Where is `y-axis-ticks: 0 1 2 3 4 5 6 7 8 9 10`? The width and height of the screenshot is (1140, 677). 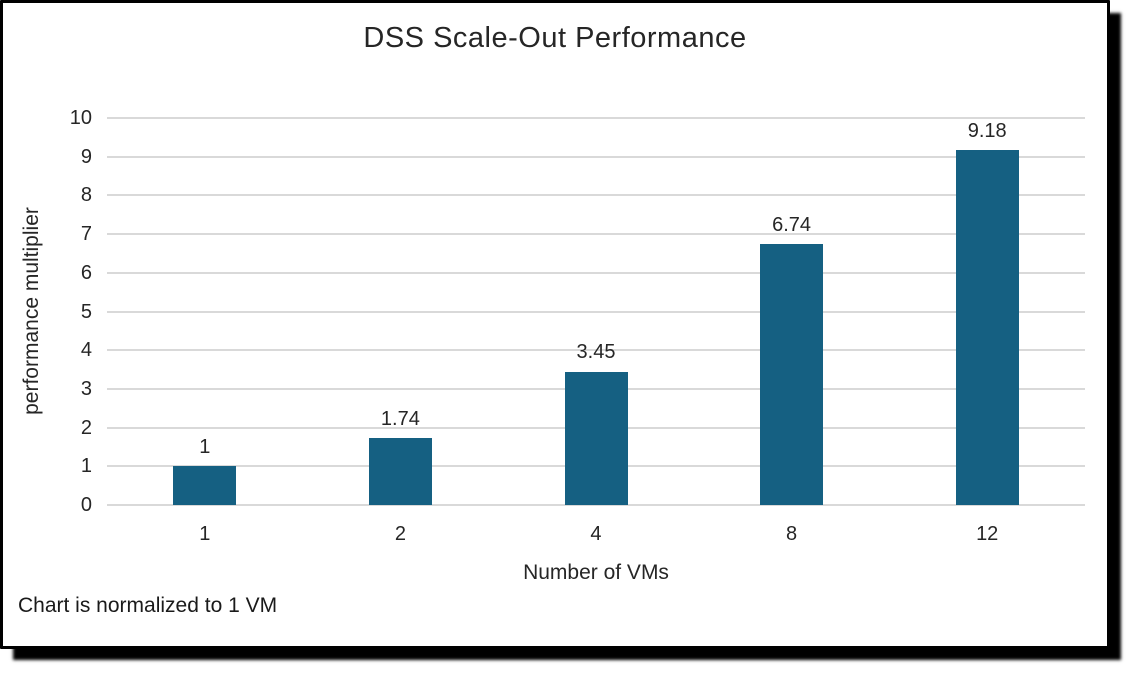
y-axis-ticks: 0 1 2 3 4 5 6 7 8 9 10 is located at coordinates (47, 311).